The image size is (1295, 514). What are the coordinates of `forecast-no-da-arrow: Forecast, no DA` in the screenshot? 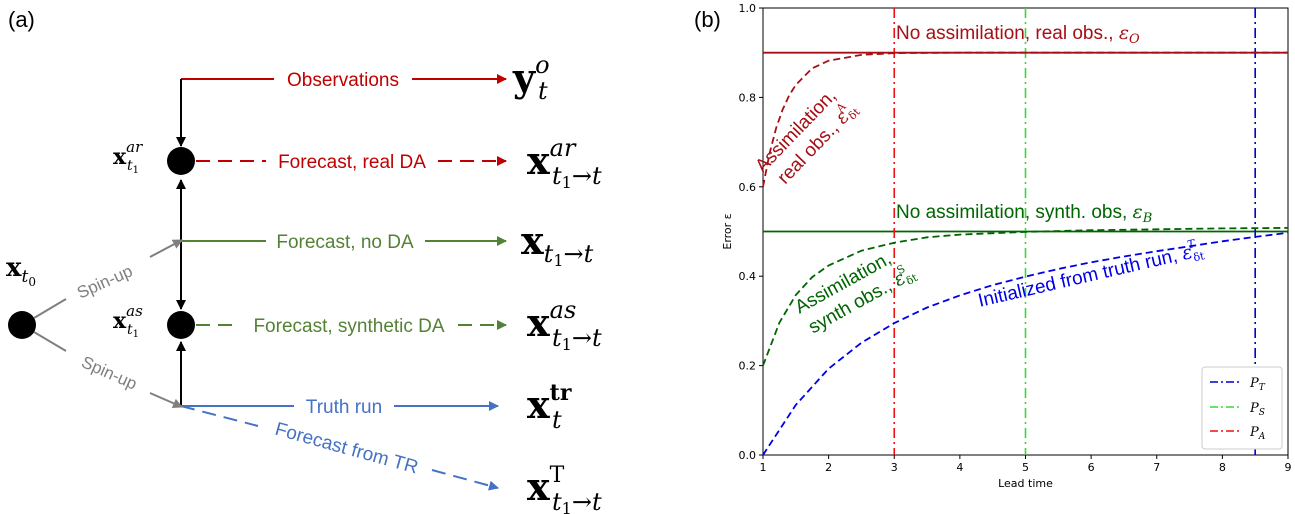 It's located at (344, 242).